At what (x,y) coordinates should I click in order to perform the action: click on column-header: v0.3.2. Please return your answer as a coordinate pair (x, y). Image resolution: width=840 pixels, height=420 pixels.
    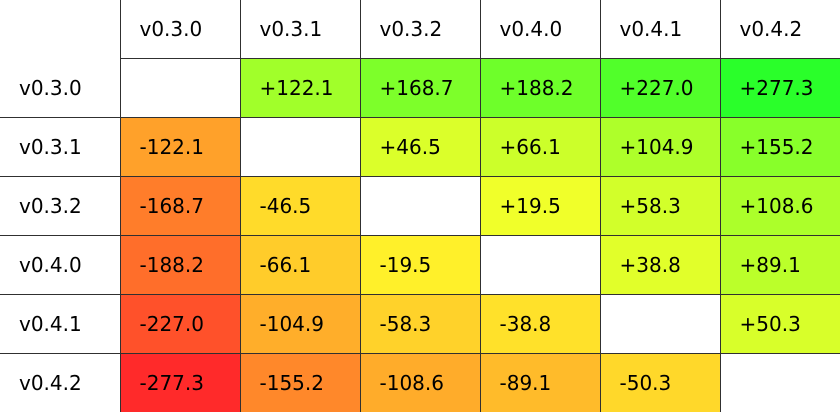
    Looking at the image, I should click on (420, 29).